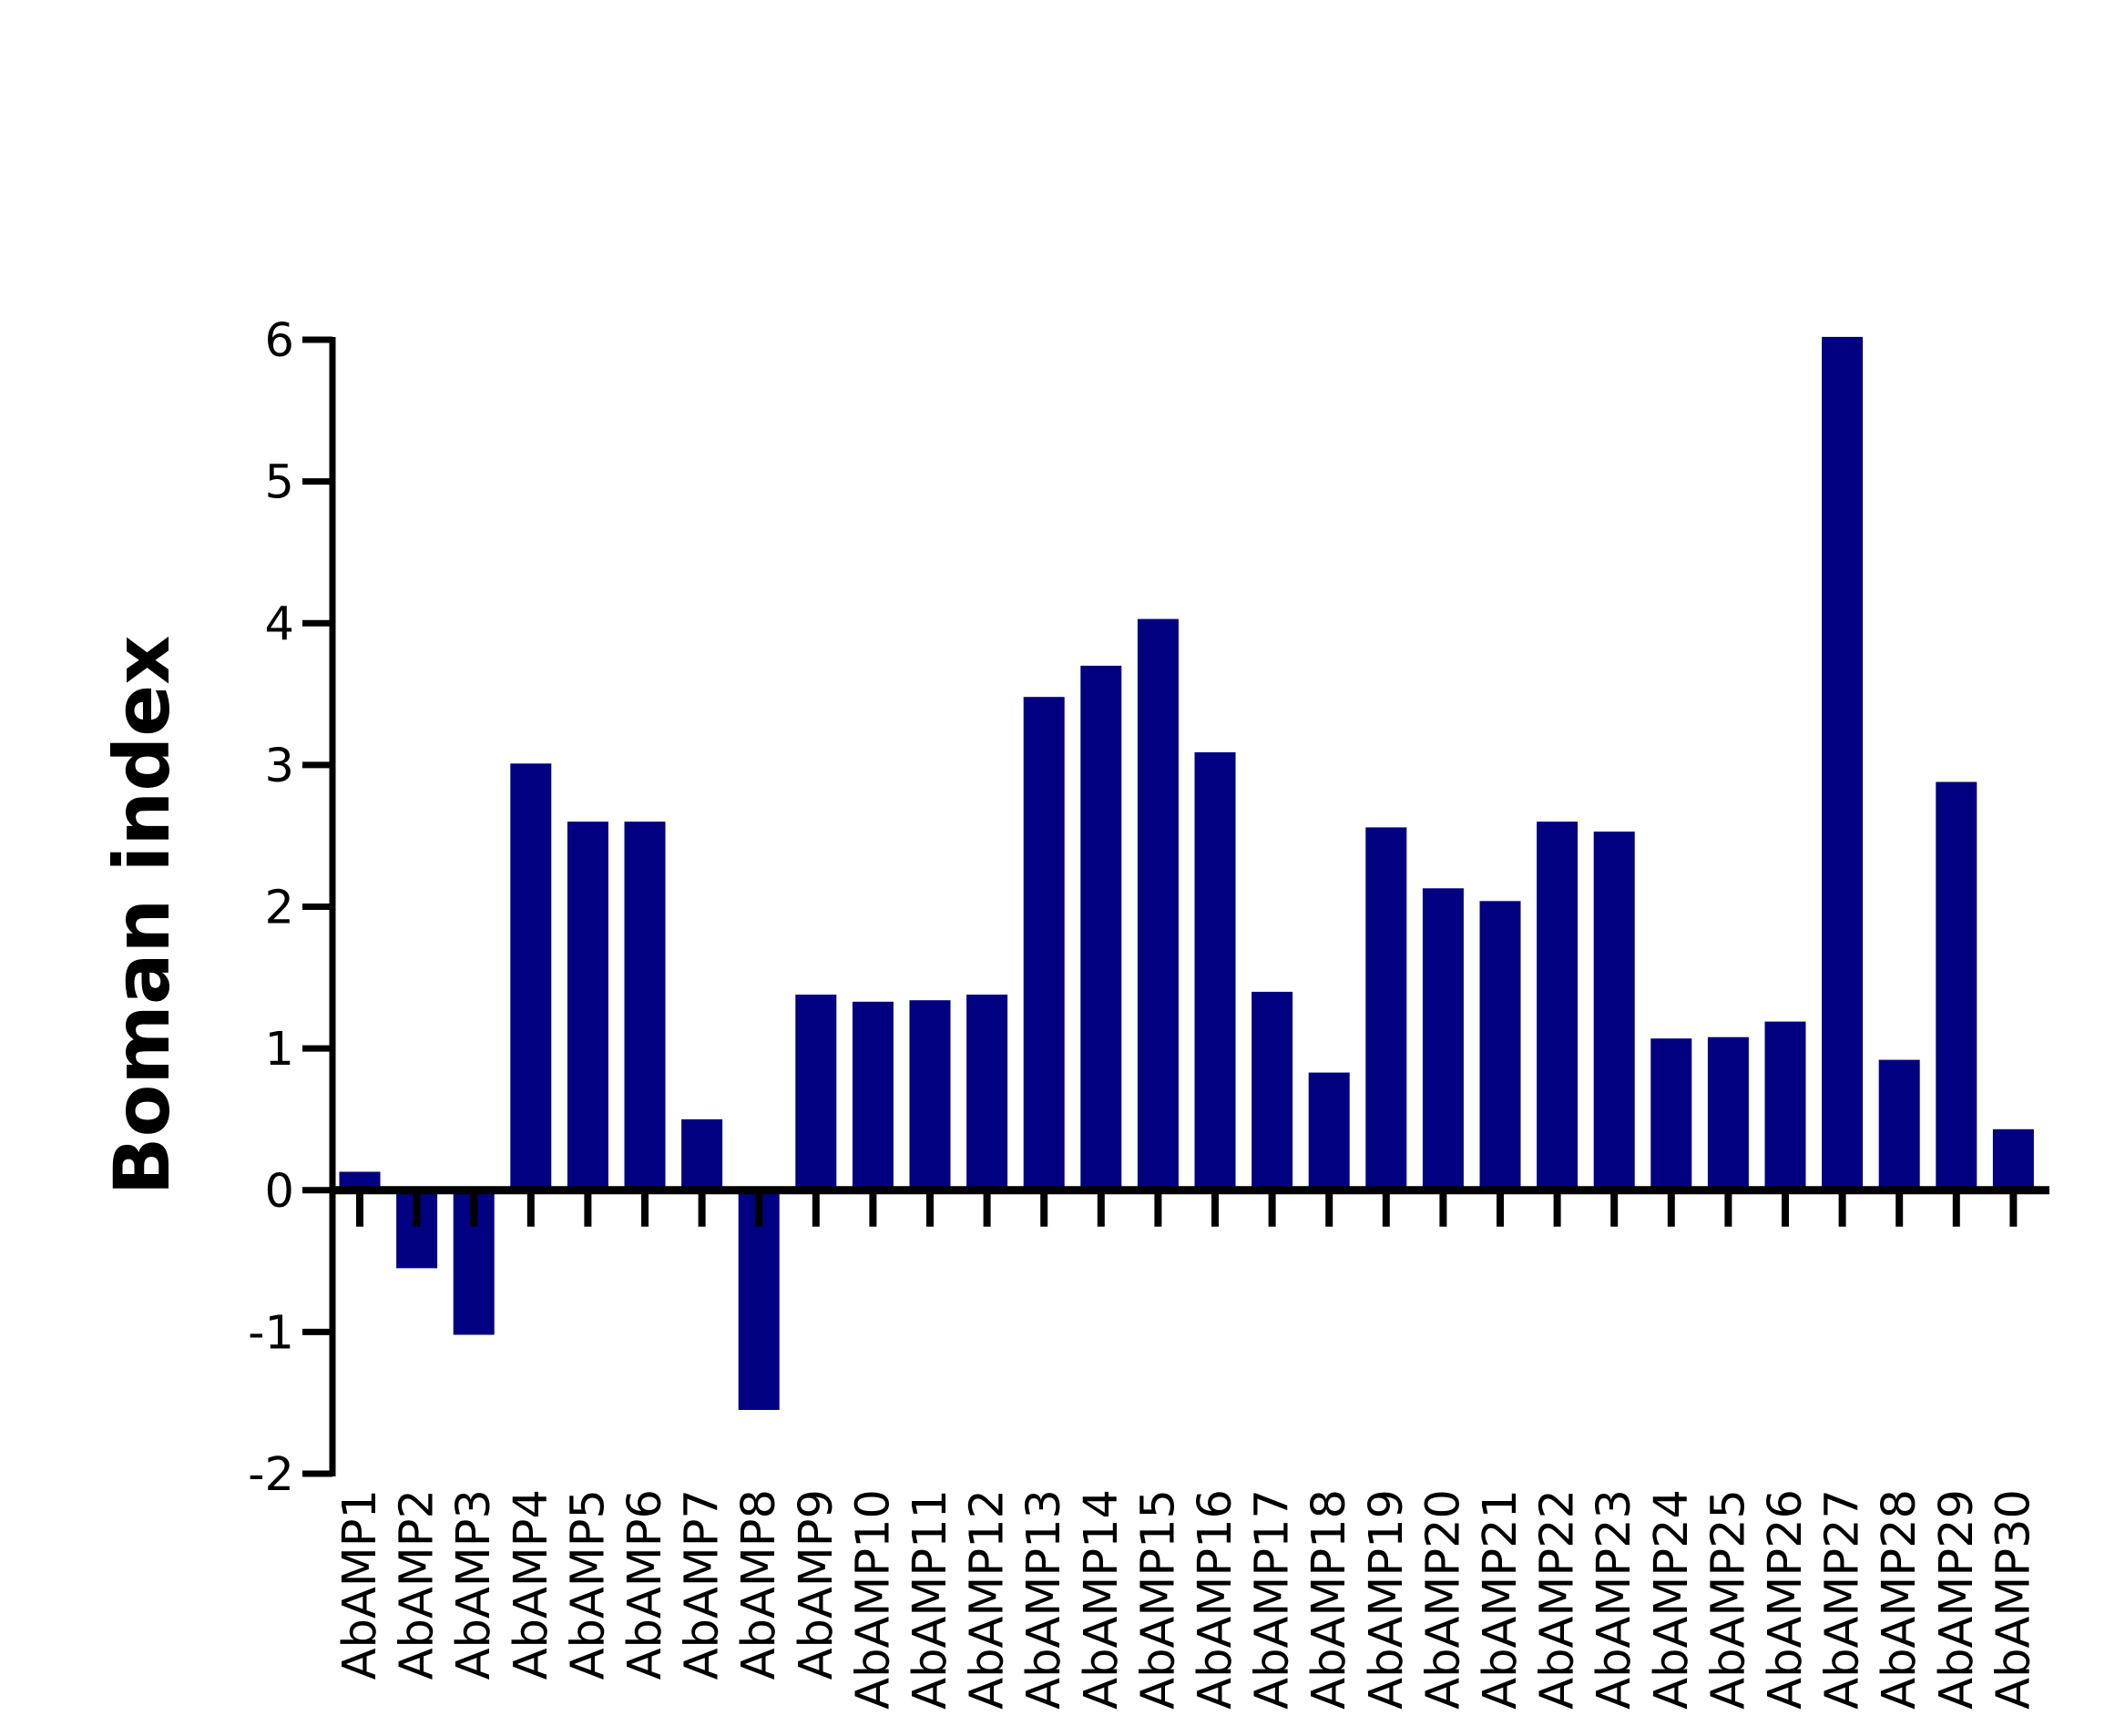  I want to click on x-tick-label: AbAMP3, so click(474, 1584).